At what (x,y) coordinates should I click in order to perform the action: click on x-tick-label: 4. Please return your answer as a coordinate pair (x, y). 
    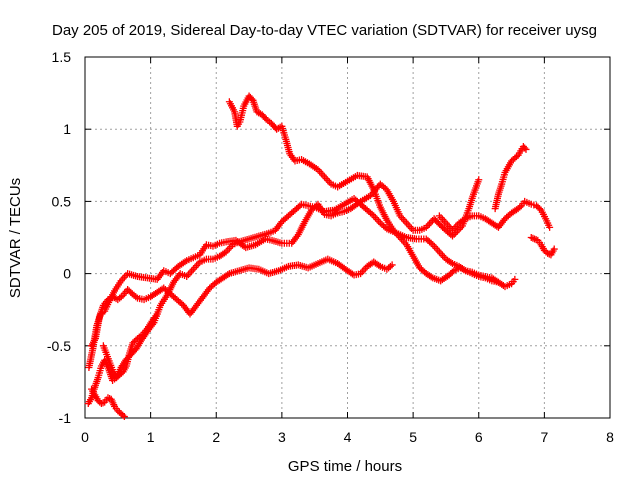
    Looking at the image, I should click on (348, 437).